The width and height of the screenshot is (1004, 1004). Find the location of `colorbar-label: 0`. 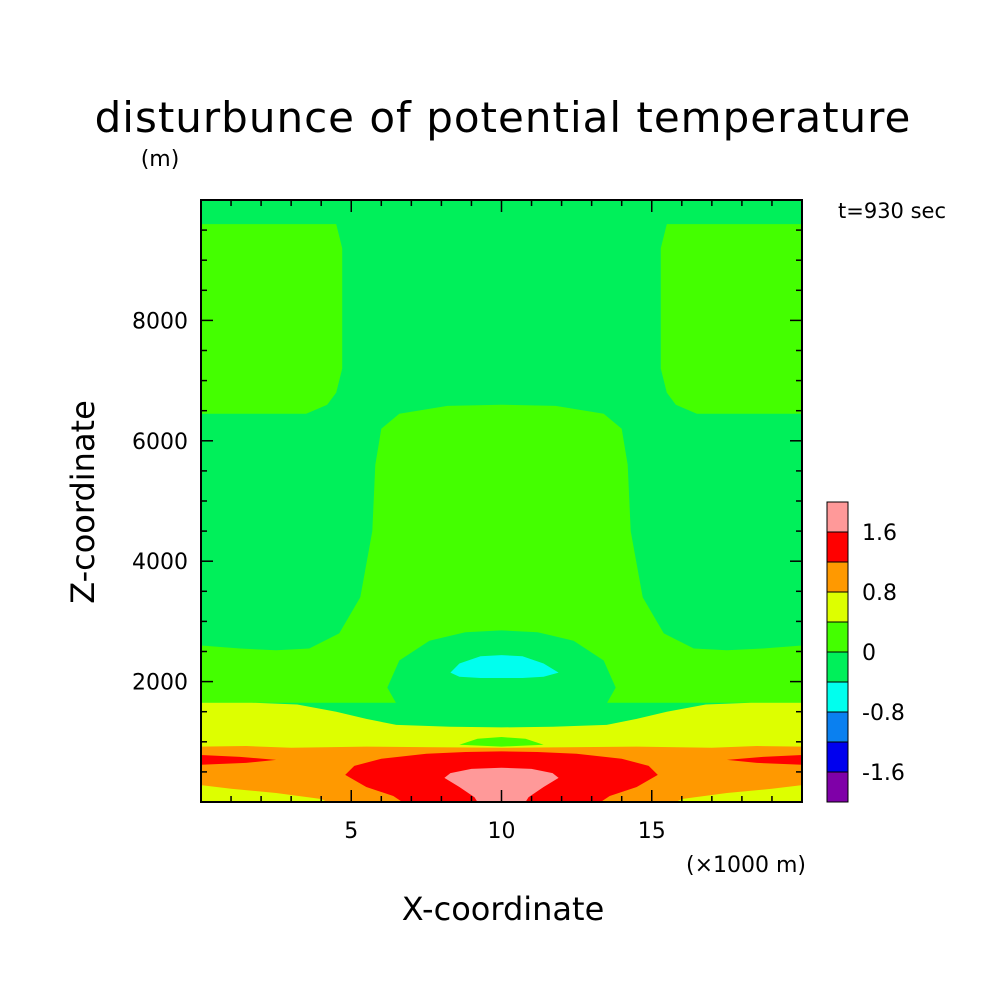

colorbar-label: 0 is located at coordinates (869, 653).